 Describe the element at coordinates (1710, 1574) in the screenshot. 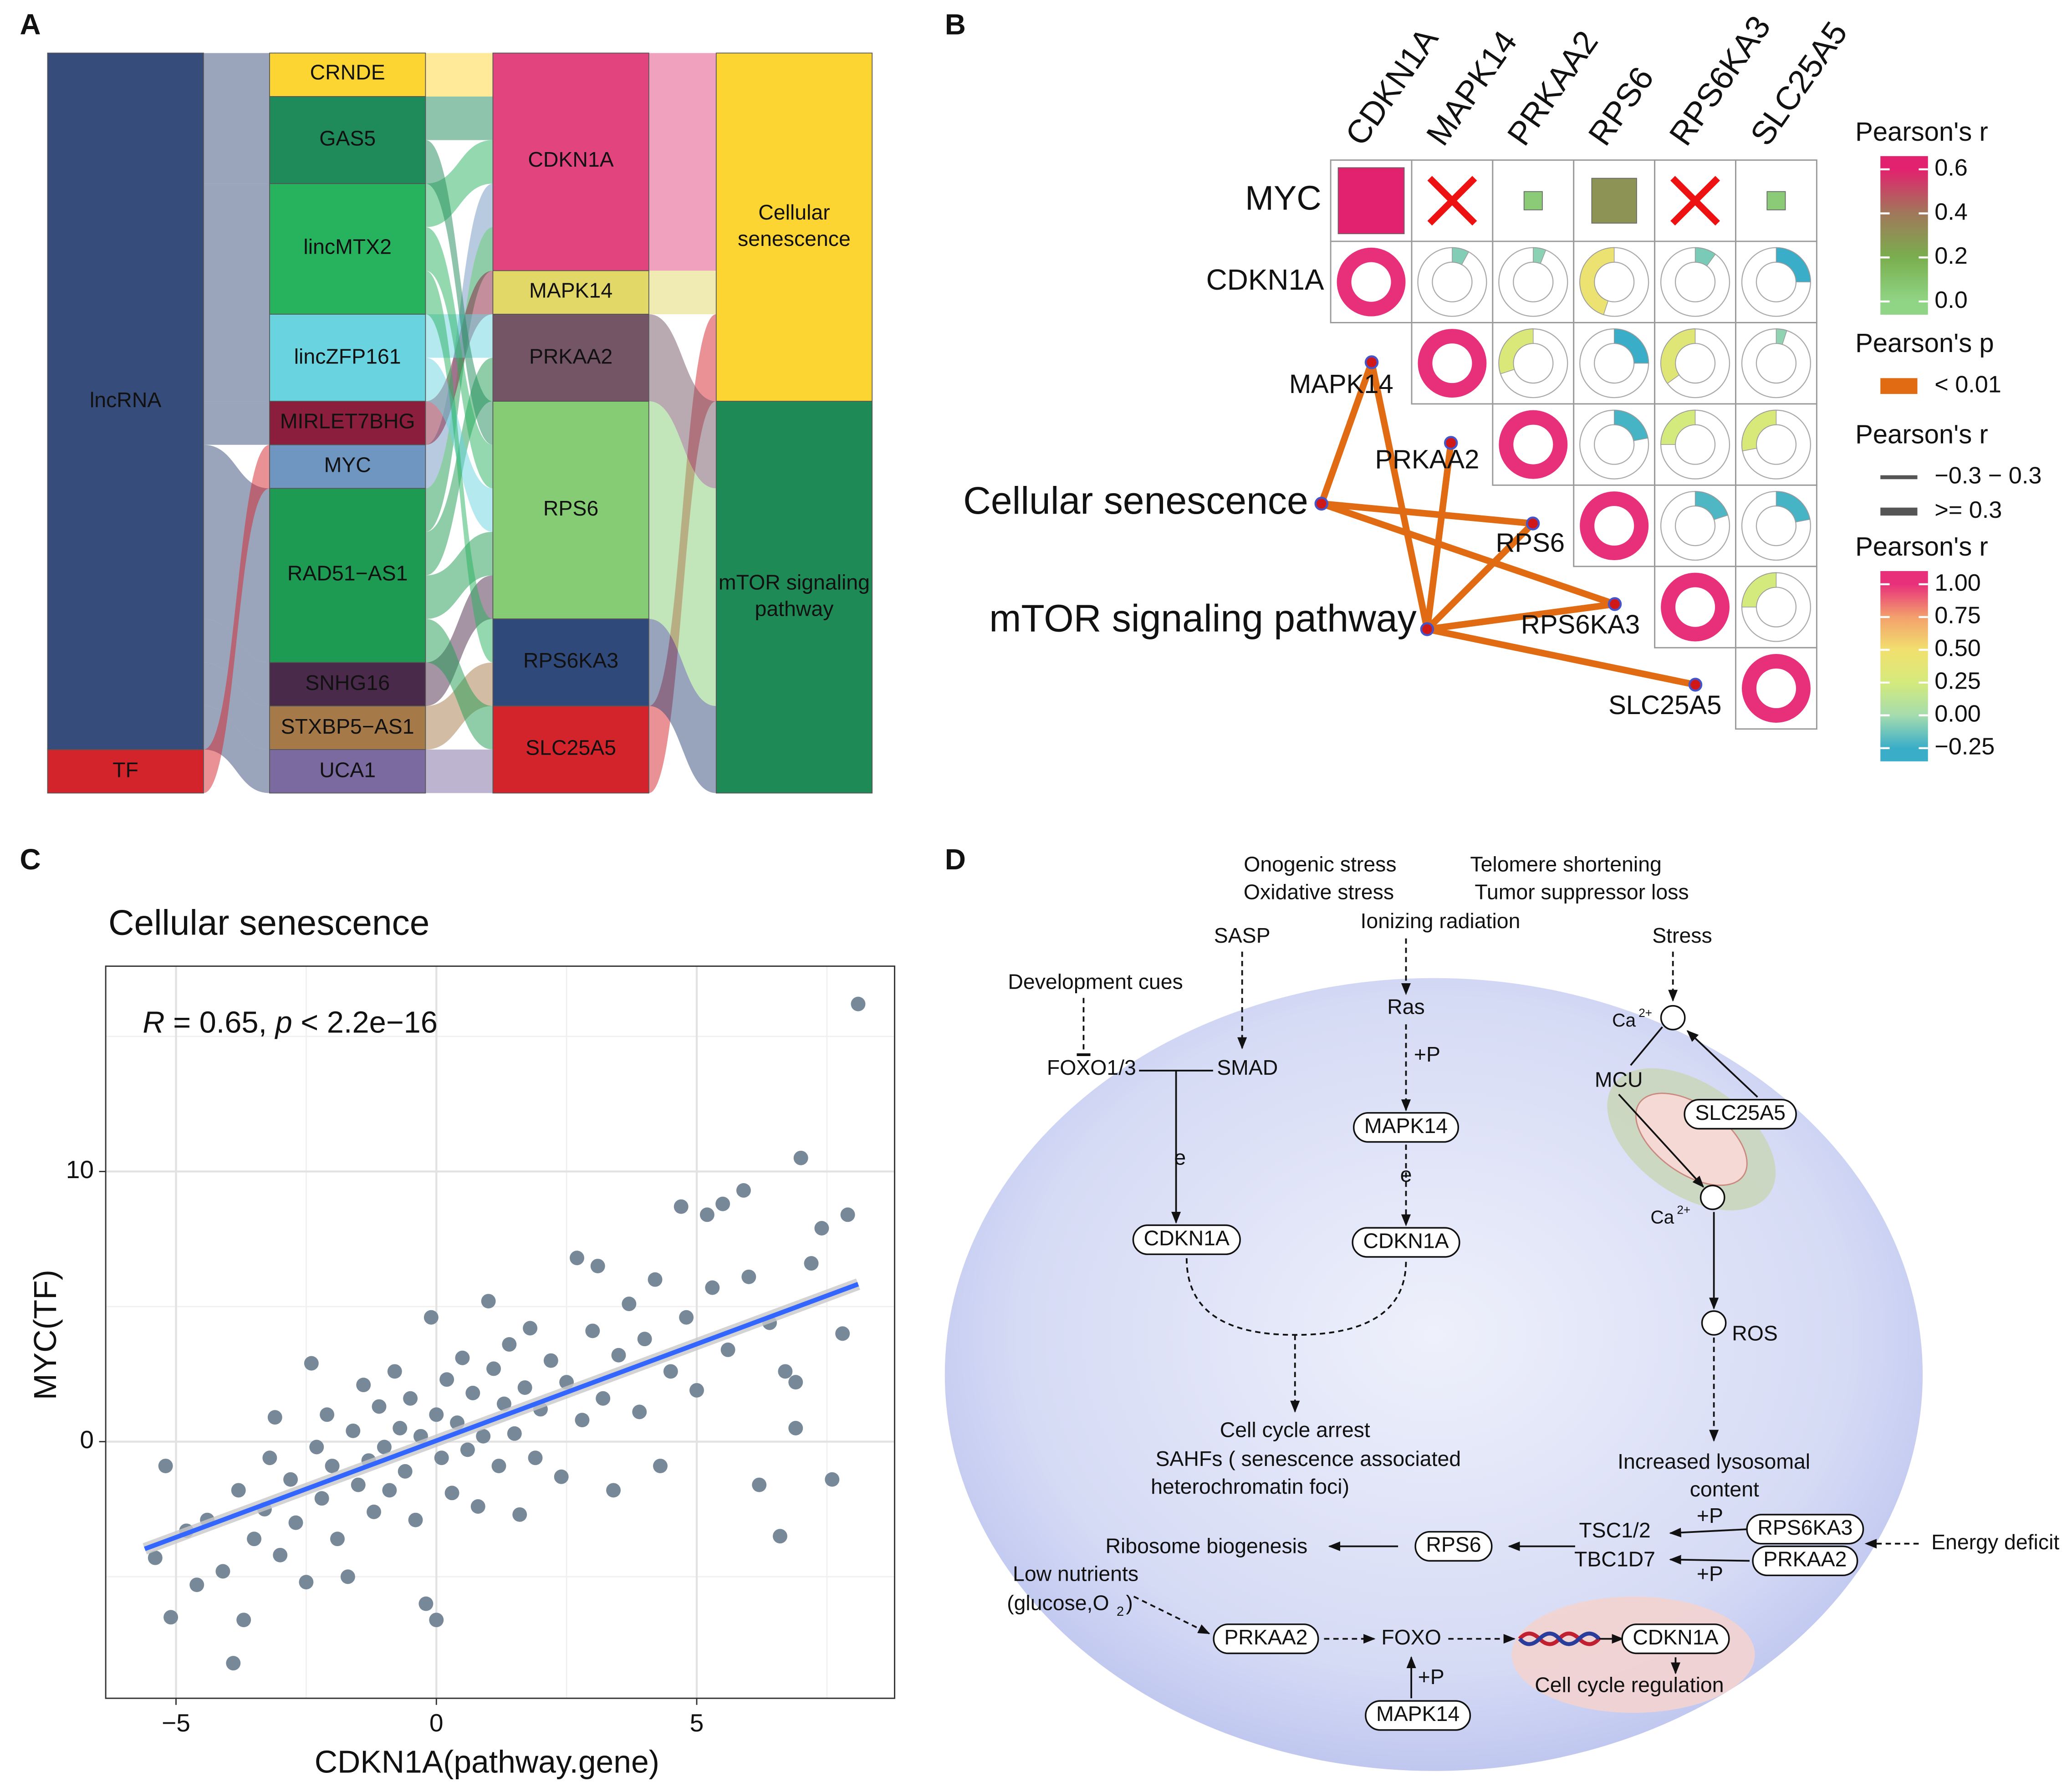

I see `diagram-label: +P` at that location.